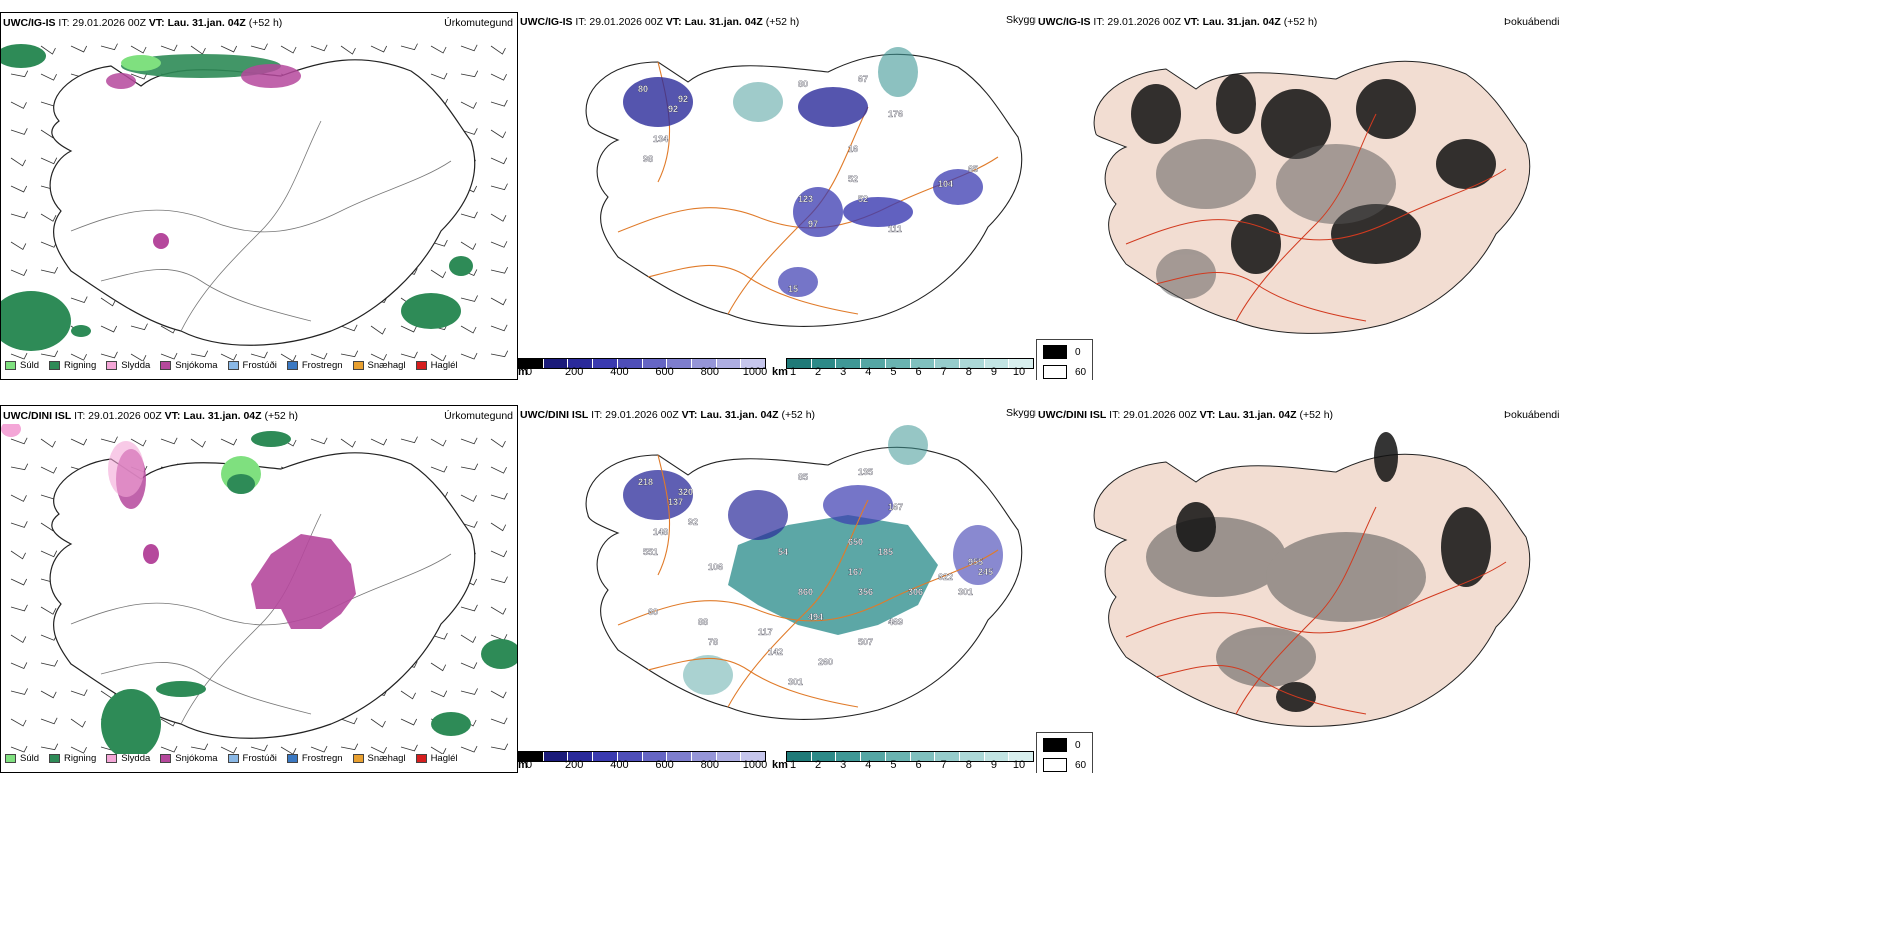 The width and height of the screenshot is (1900, 950). I want to click on colorbar-tick: 1000, so click(755, 372).